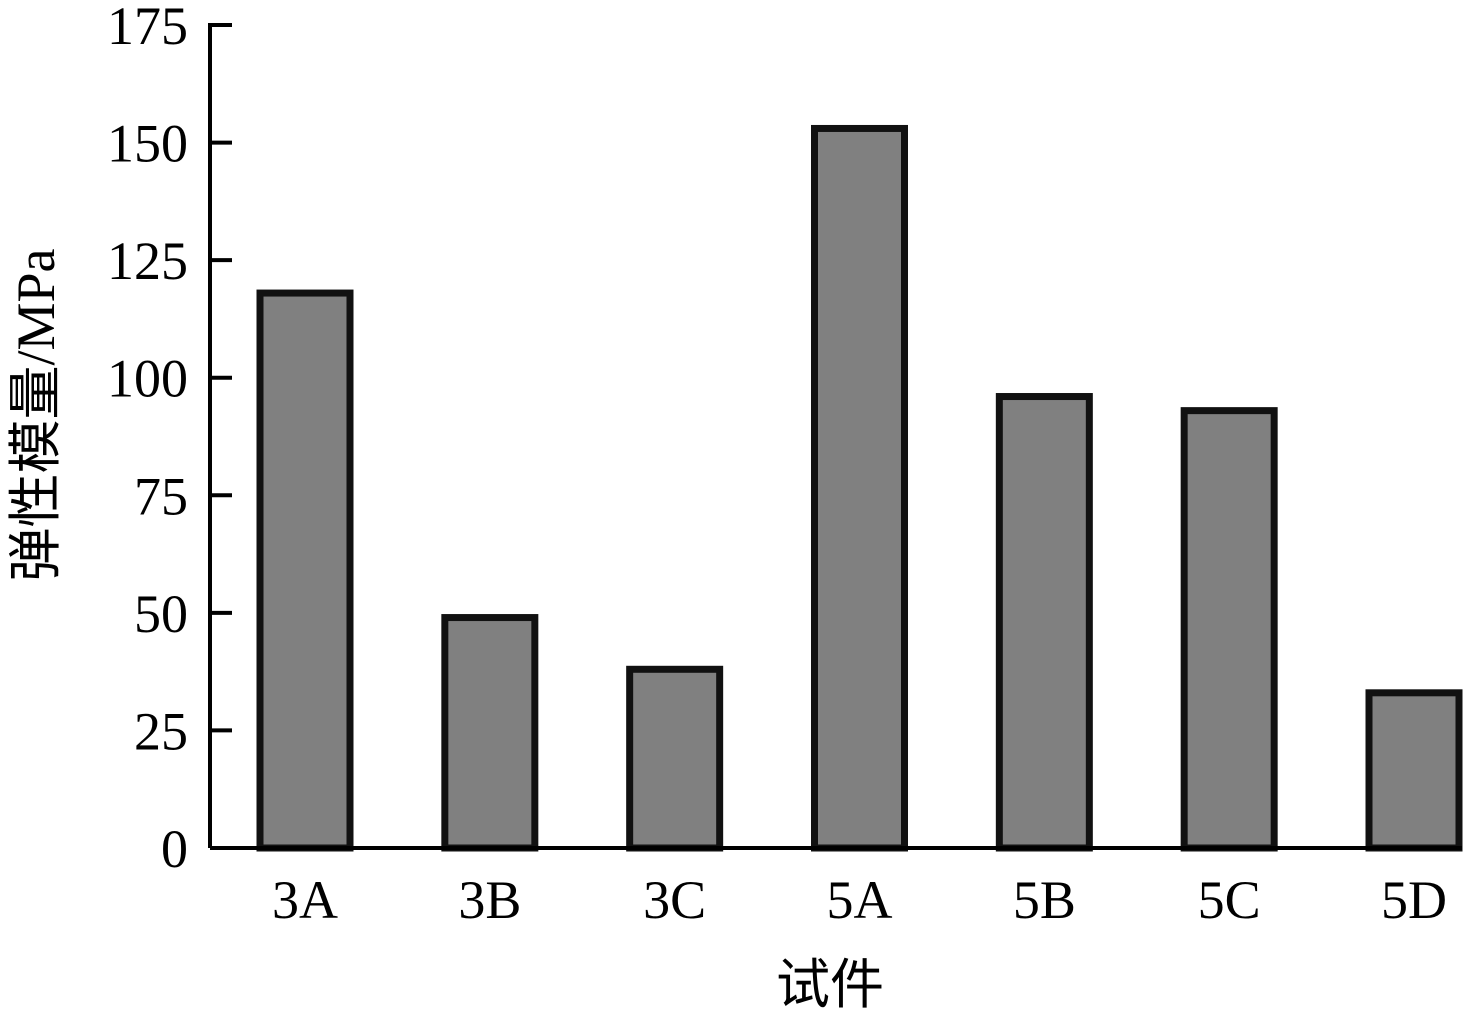 The height and width of the screenshot is (1010, 1466). Describe the element at coordinates (161, 614) in the screenshot. I see `y-tick-label: 50` at that location.